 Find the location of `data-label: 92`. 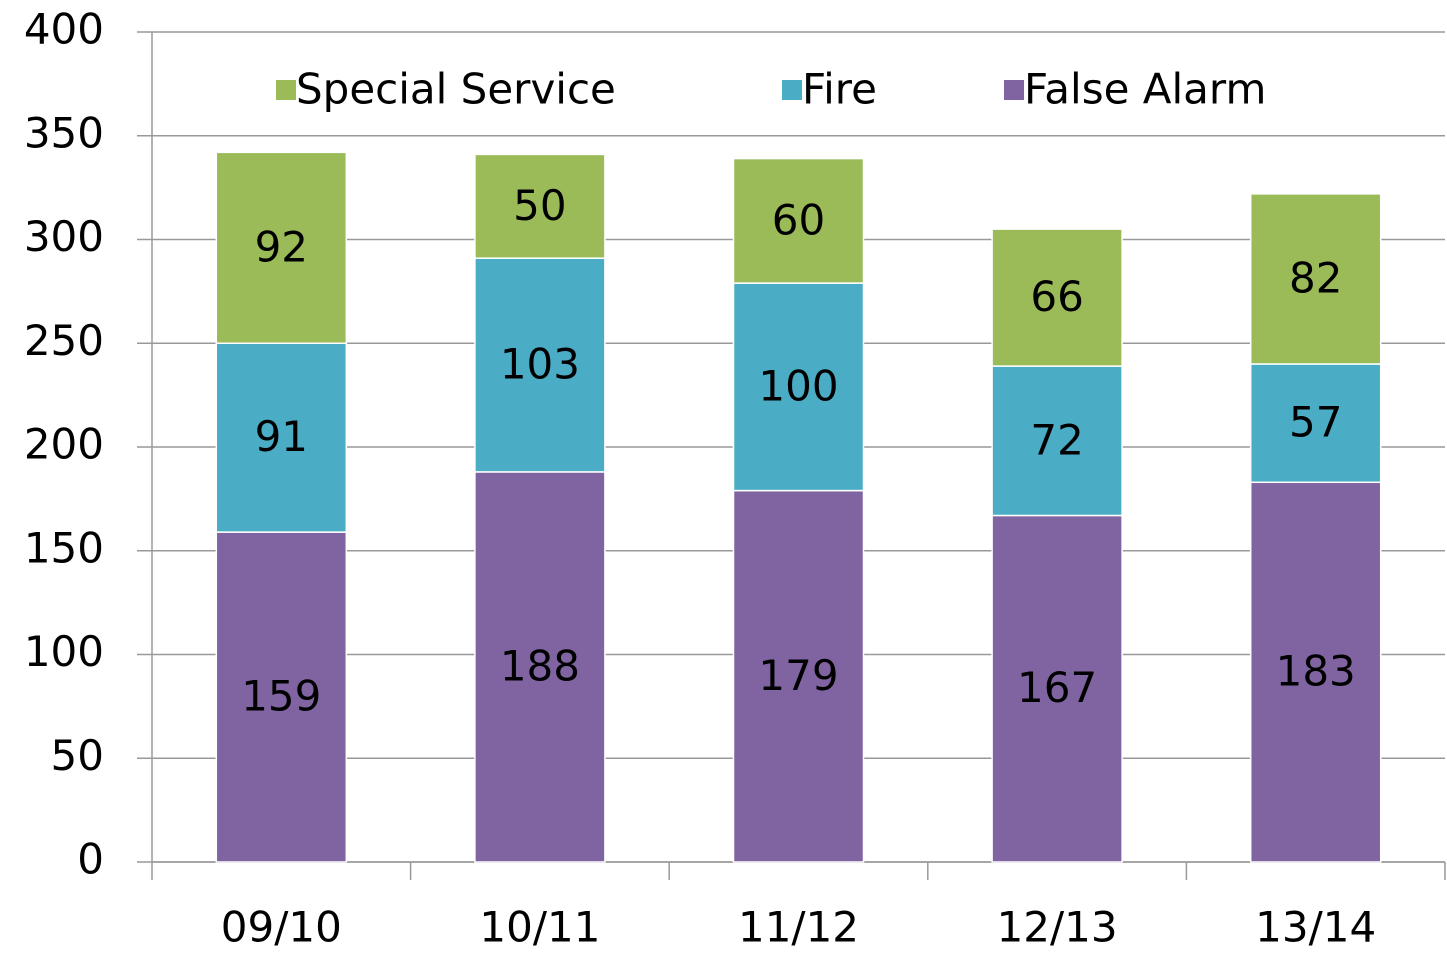

data-label: 92 is located at coordinates (281, 246).